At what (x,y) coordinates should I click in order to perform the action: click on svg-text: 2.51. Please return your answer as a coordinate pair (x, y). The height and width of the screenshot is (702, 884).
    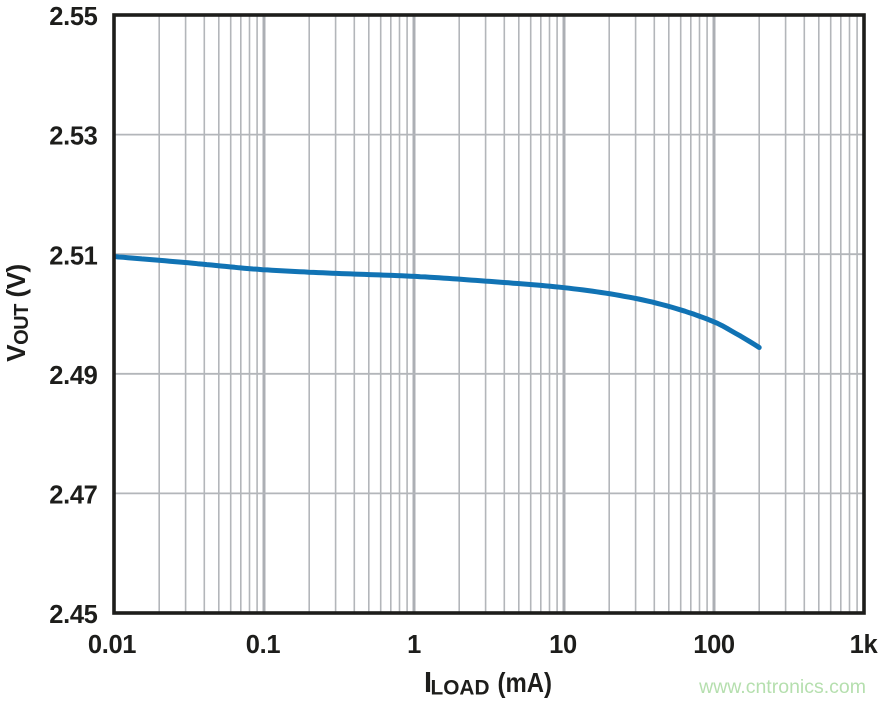
    Looking at the image, I should click on (73, 256).